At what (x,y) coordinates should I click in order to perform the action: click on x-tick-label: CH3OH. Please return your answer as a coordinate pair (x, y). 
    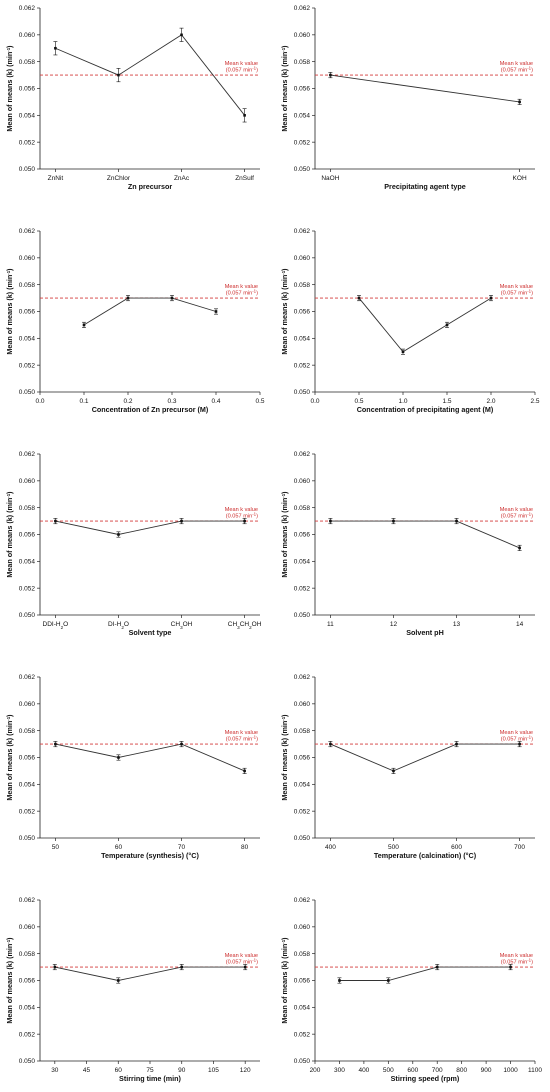
    Looking at the image, I should click on (182, 625).